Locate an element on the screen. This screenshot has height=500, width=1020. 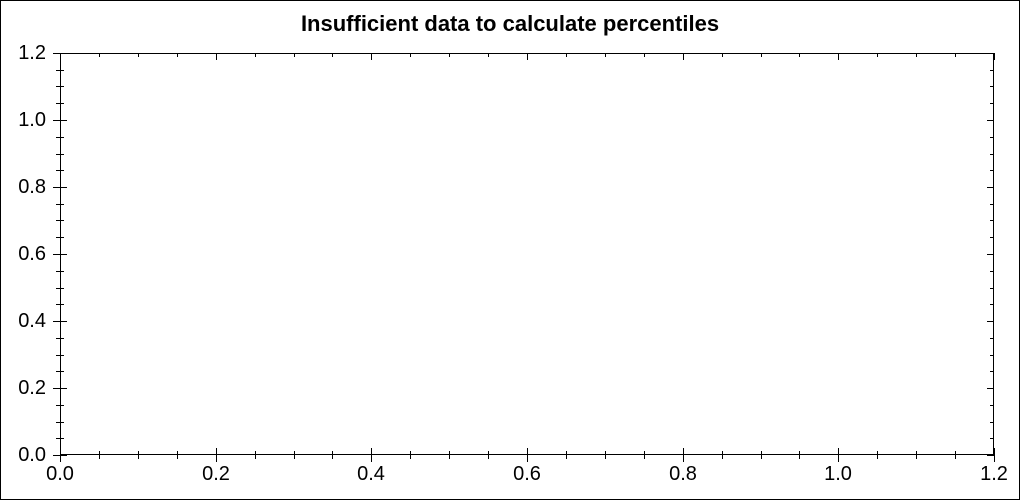
y-axis-tick-label: 0.2 is located at coordinates (32, 388).